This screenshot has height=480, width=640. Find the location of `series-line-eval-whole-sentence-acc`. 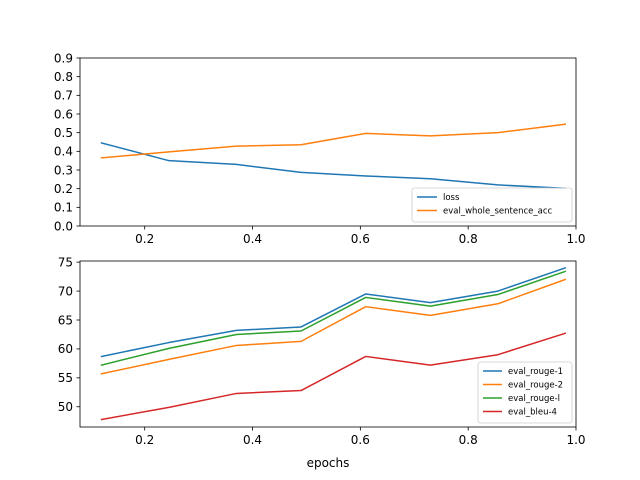

series-line-eval-whole-sentence-acc is located at coordinates (333, 141).